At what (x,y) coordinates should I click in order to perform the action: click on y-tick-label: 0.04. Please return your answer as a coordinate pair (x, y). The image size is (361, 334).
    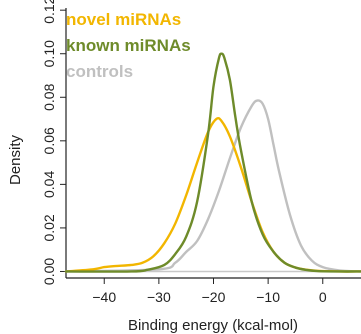
    Looking at the image, I should click on (49, 184).